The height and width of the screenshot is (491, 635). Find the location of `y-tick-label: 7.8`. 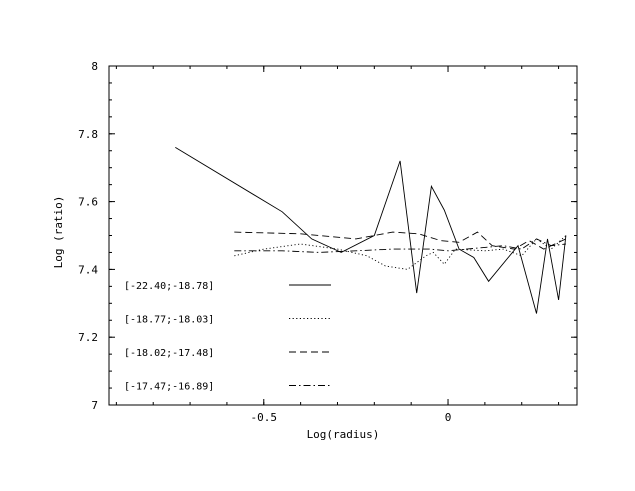

y-tick-label: 7.8 is located at coordinates (88, 134).